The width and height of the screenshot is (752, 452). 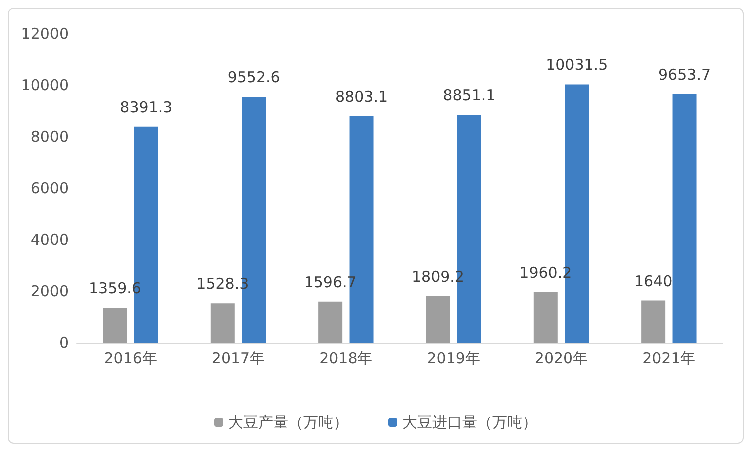 What do you see at coordinates (653, 281) in the screenshot?
I see `data-label: 1640` at bounding box center [653, 281].